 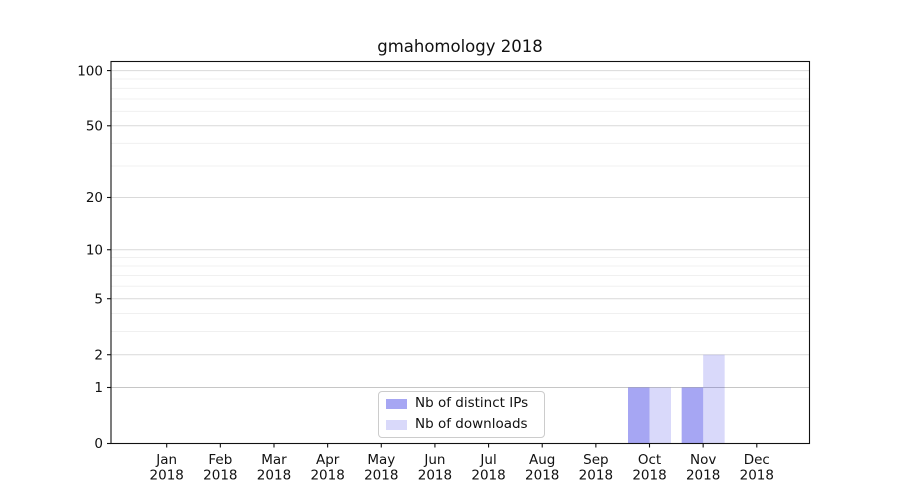 I want to click on y-tick-label: 2, so click(x=98, y=355).